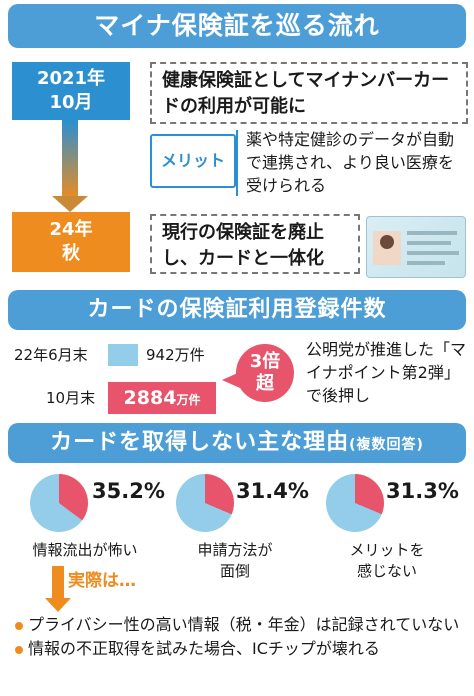  Describe the element at coordinates (416, 247) in the screenshot. I see `my-number-card-image` at that location.